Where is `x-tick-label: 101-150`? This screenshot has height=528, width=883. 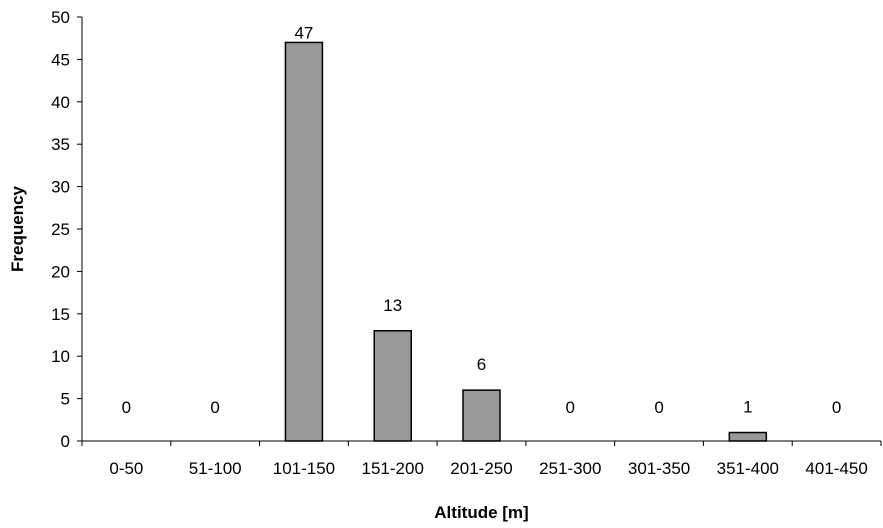
x-tick-label: 101-150 is located at coordinates (304, 468).